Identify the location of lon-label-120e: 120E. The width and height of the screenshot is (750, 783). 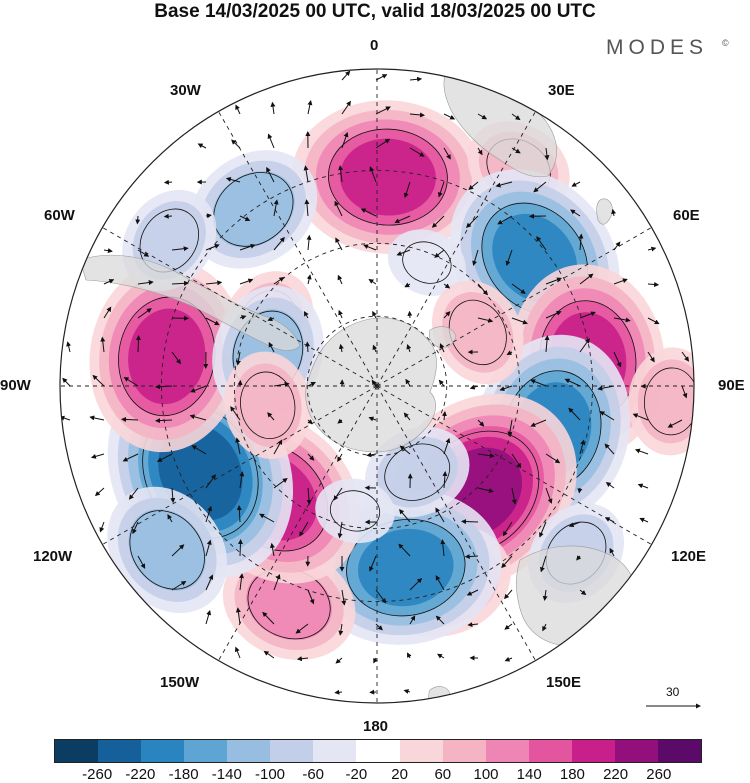
(689, 556).